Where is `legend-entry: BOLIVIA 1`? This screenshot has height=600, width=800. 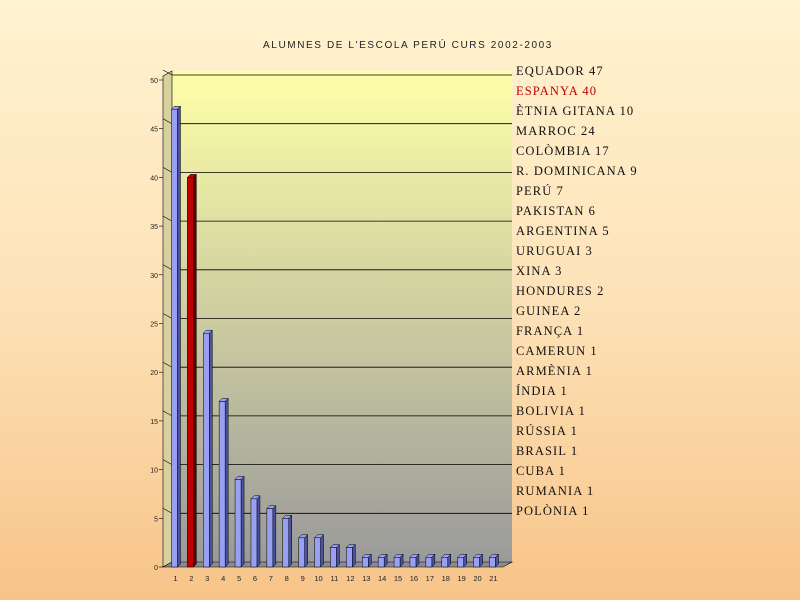
legend-entry: BOLIVIA 1 is located at coordinates (551, 411).